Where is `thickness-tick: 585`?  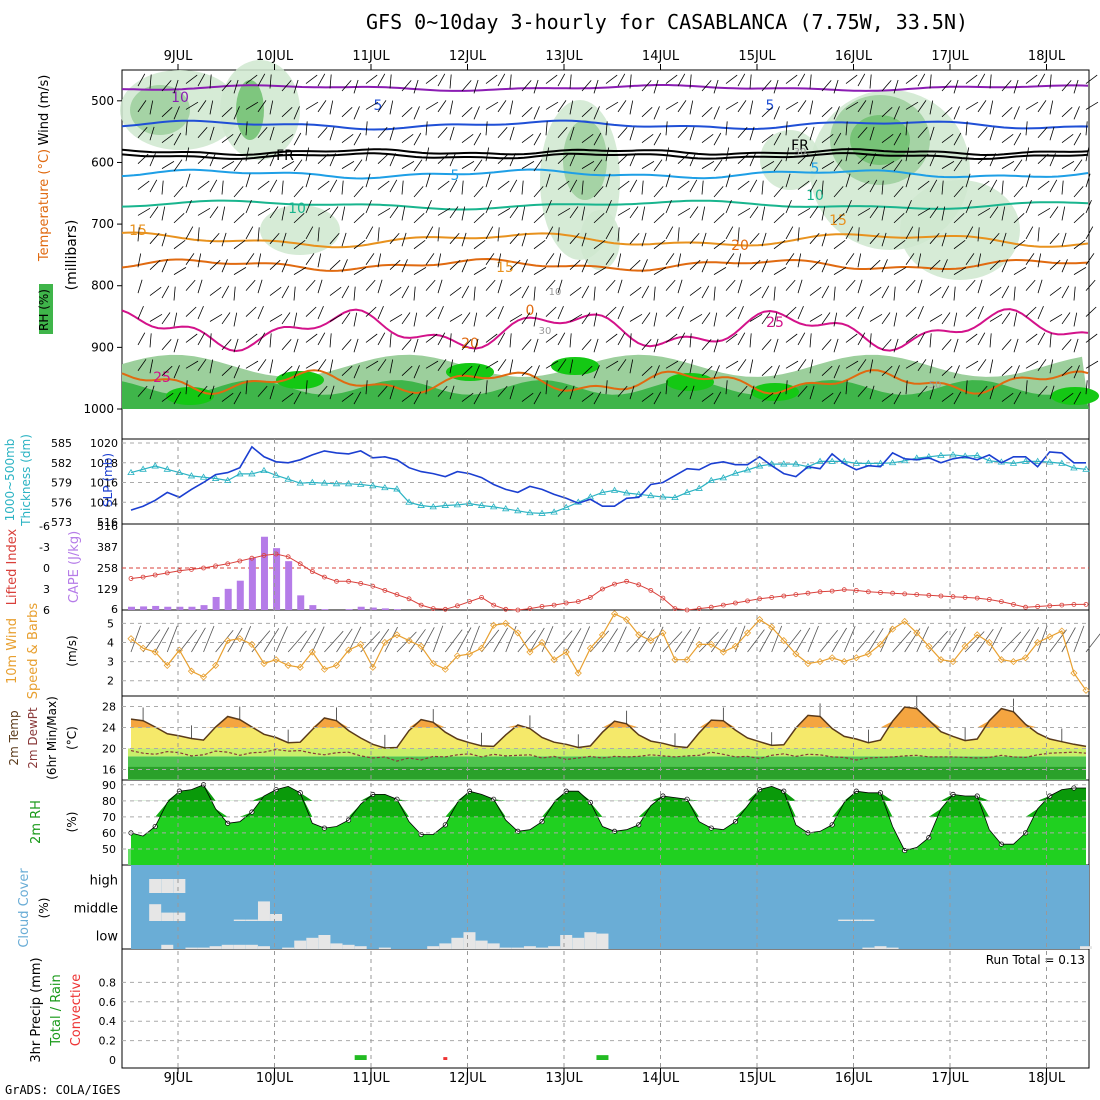
thickness-tick: 585 is located at coordinates (61, 443).